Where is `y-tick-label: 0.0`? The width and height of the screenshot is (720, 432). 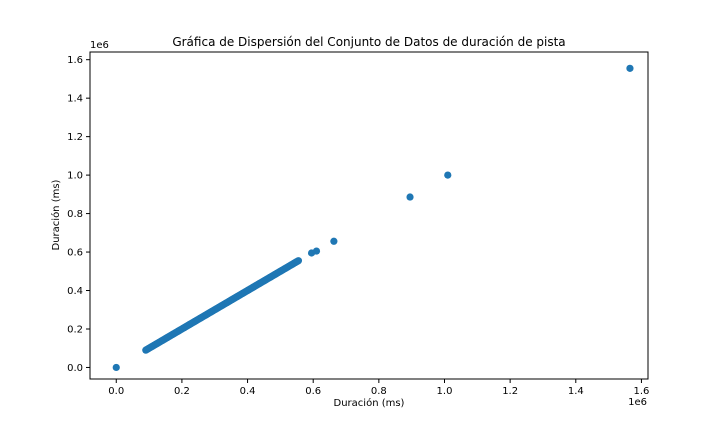
y-tick-label: 0.0 is located at coordinates (75, 368).